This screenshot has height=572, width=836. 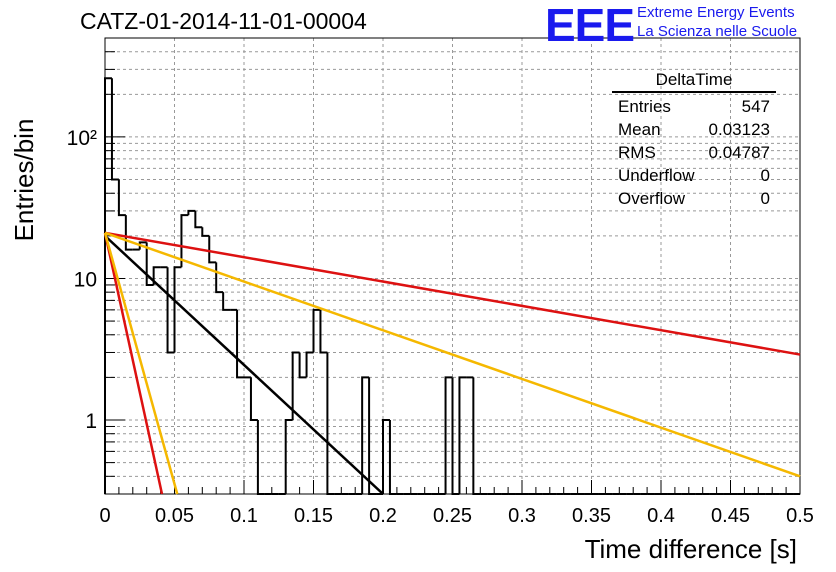 I want to click on x-tick-label: 0.05, so click(x=174, y=516).